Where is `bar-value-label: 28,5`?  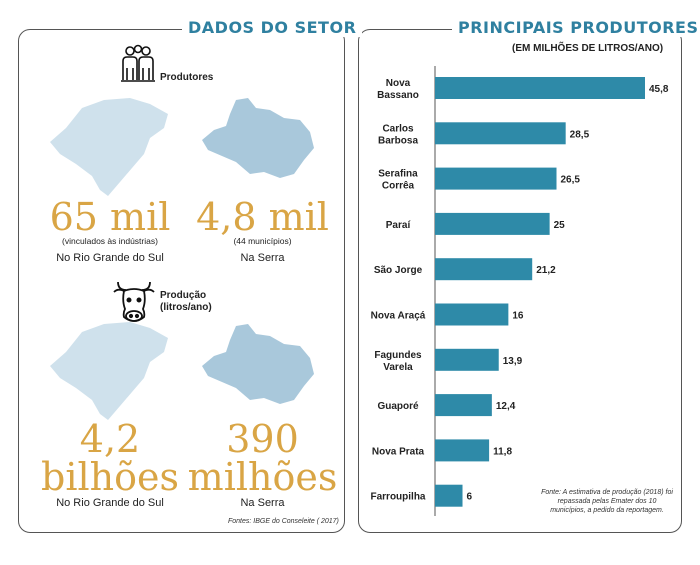
bar-value-label: 28,5 is located at coordinates (580, 134).